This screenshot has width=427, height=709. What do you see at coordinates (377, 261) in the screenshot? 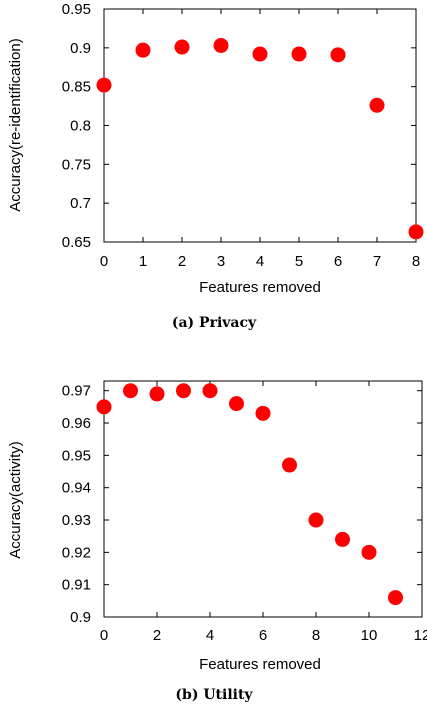
I see `privacy-x-tick-label: 7` at bounding box center [377, 261].